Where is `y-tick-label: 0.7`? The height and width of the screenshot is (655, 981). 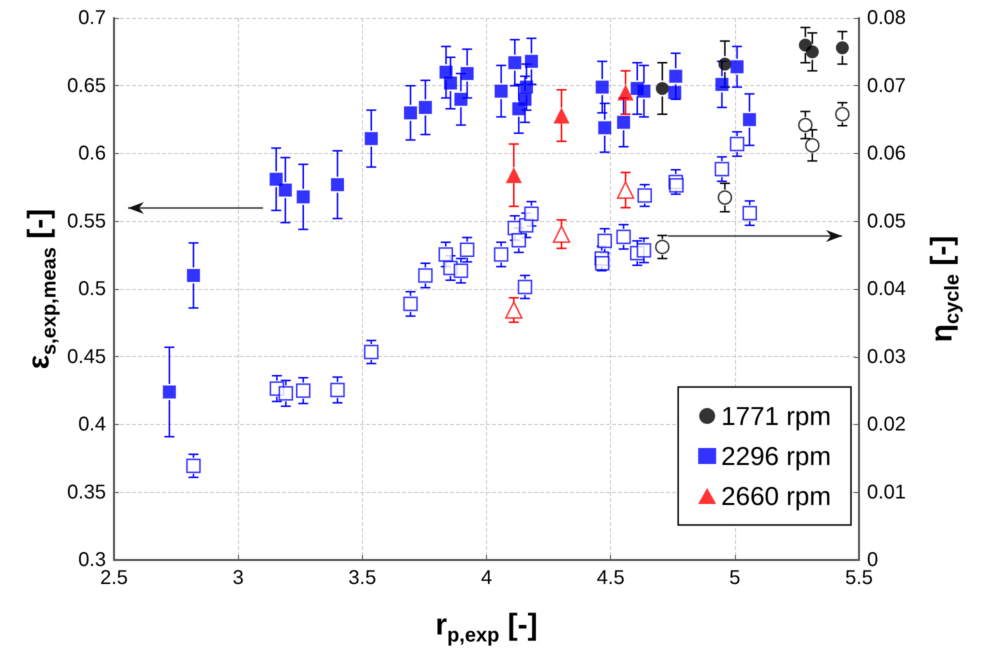 y-tick-label: 0.7 is located at coordinates (92, 18).